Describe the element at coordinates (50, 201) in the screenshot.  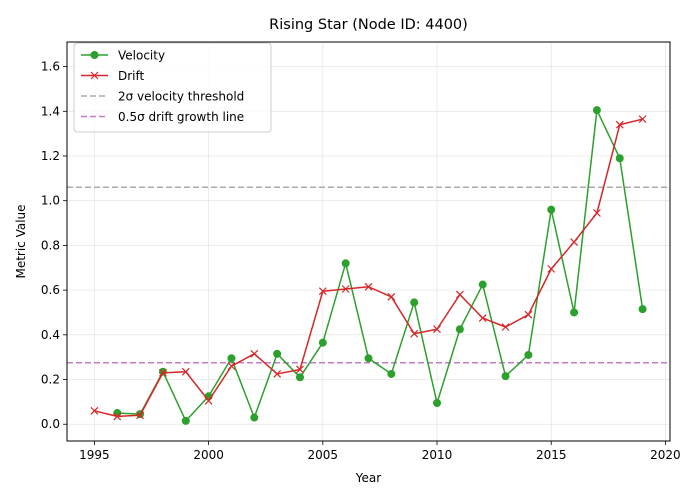
I see `y-tick-label: 1.0` at that location.